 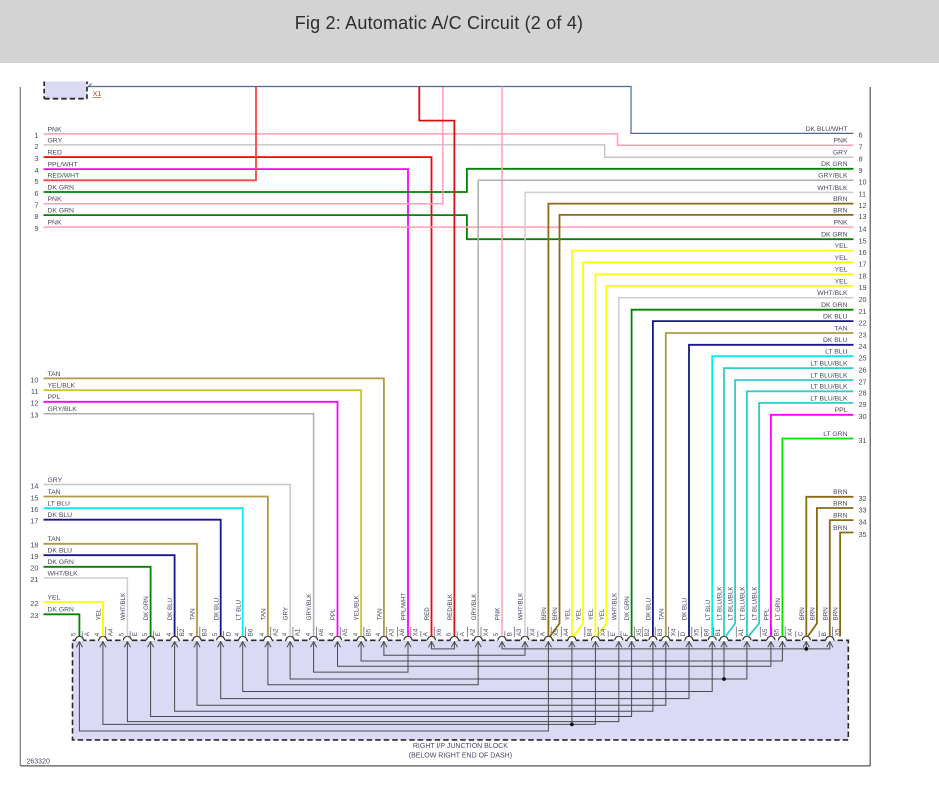 I want to click on left-pin-number: 7, so click(x=36, y=205).